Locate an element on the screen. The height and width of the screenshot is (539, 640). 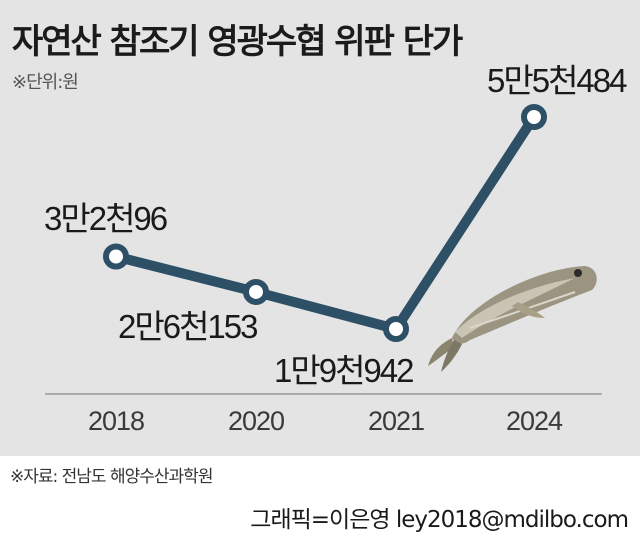
data-point-2021 is located at coordinates (396, 329).